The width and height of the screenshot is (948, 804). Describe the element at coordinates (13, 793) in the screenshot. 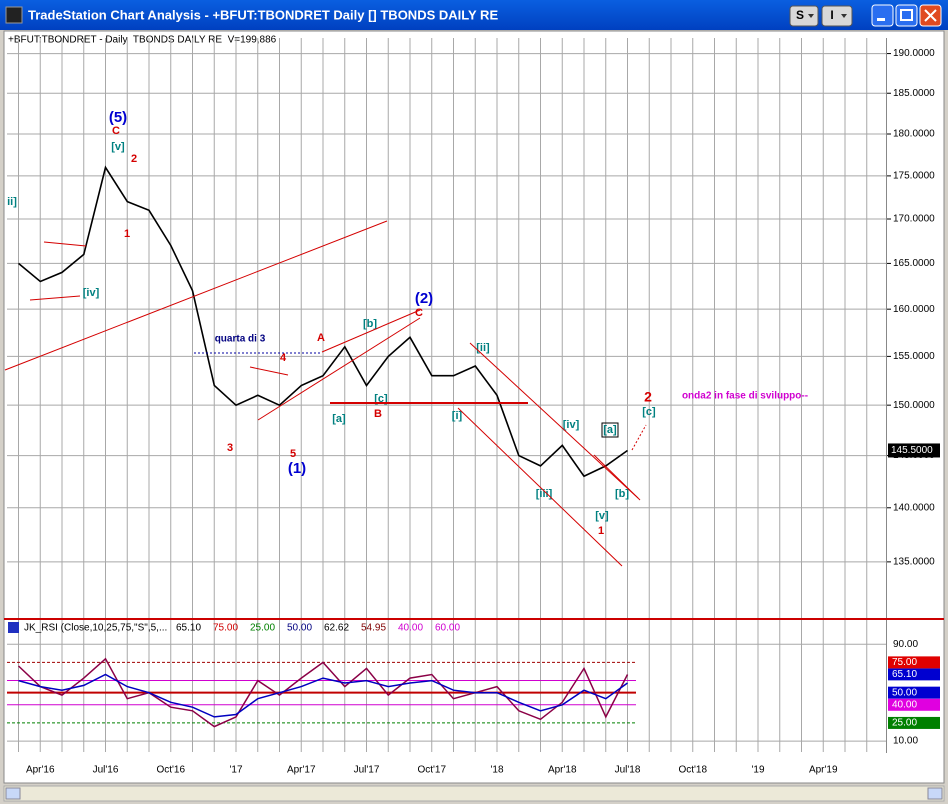

I see `scroll-left` at that location.